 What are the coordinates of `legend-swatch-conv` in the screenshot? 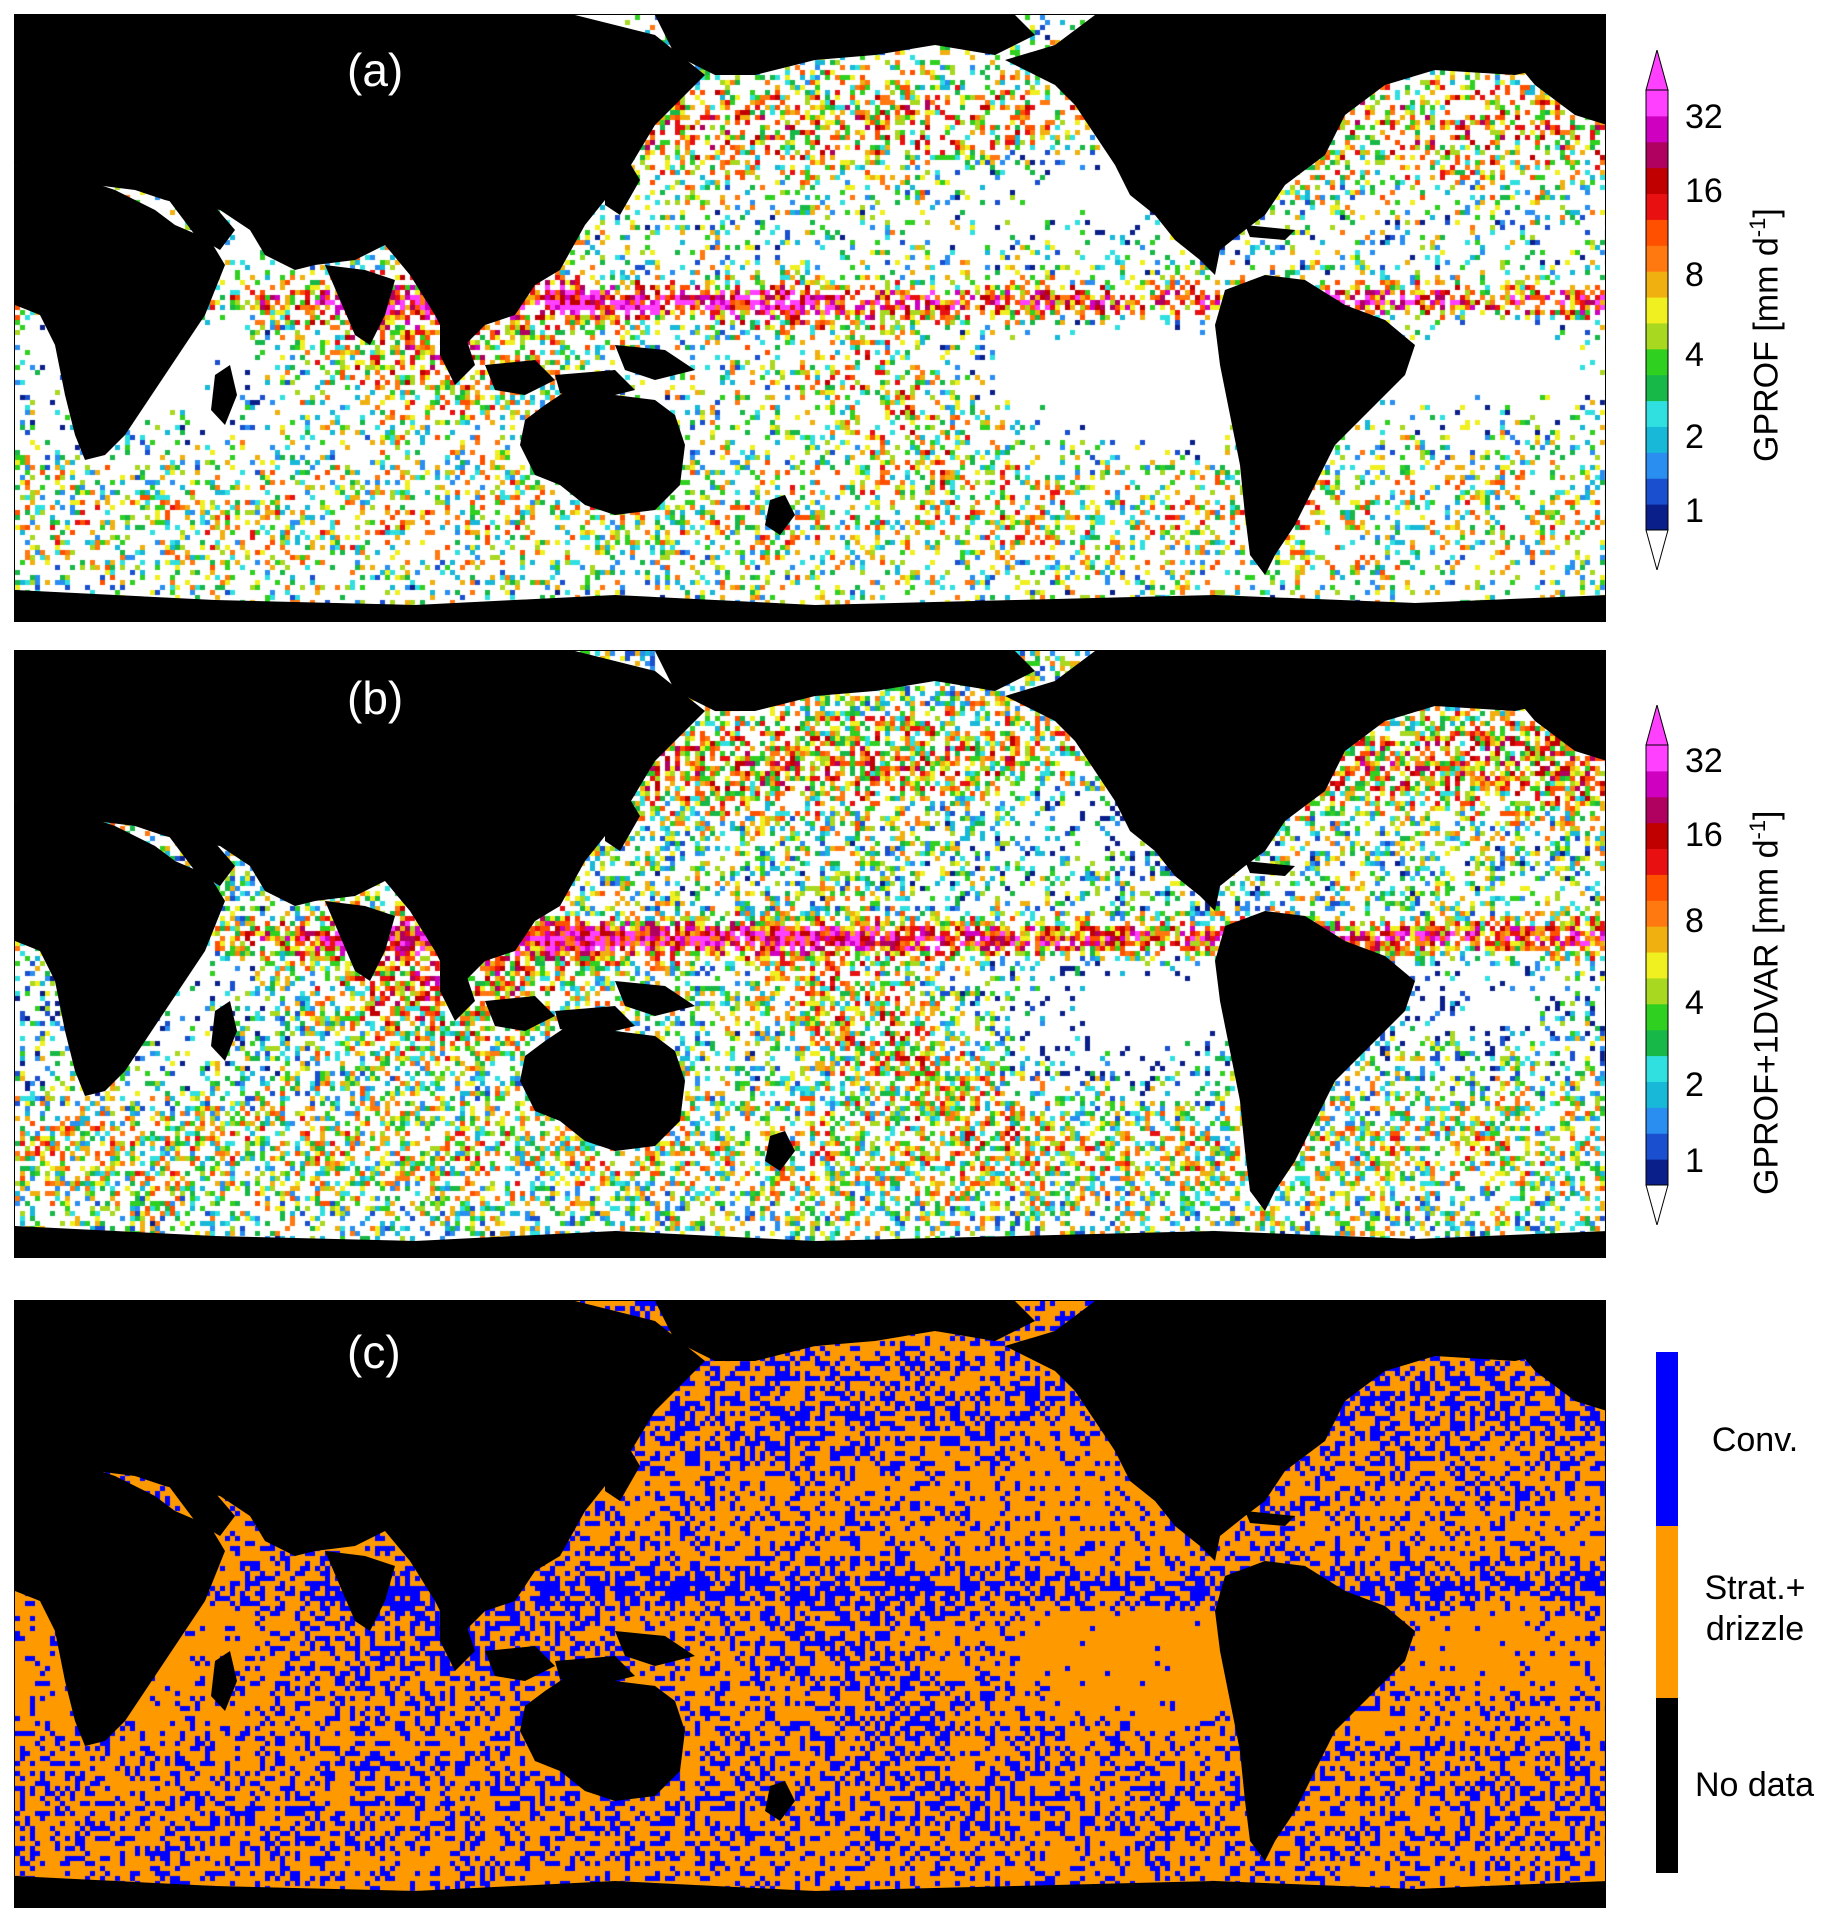 It's located at (1667, 1439).